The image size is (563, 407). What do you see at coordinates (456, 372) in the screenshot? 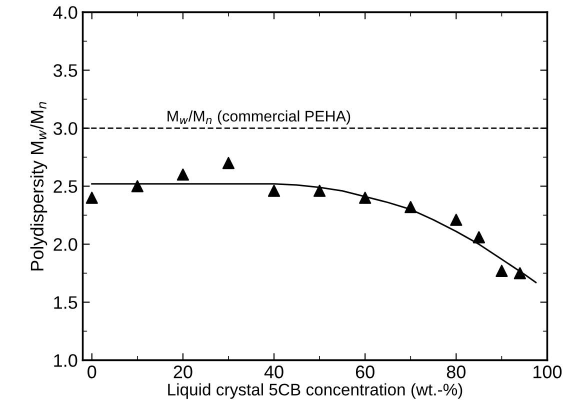
I see `x-tick-label: 80` at bounding box center [456, 372].